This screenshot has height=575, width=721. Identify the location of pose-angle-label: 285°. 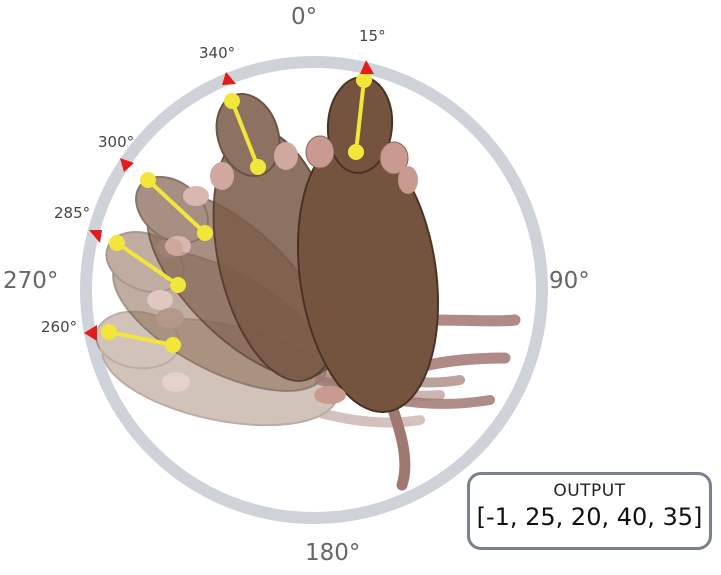
(72, 213).